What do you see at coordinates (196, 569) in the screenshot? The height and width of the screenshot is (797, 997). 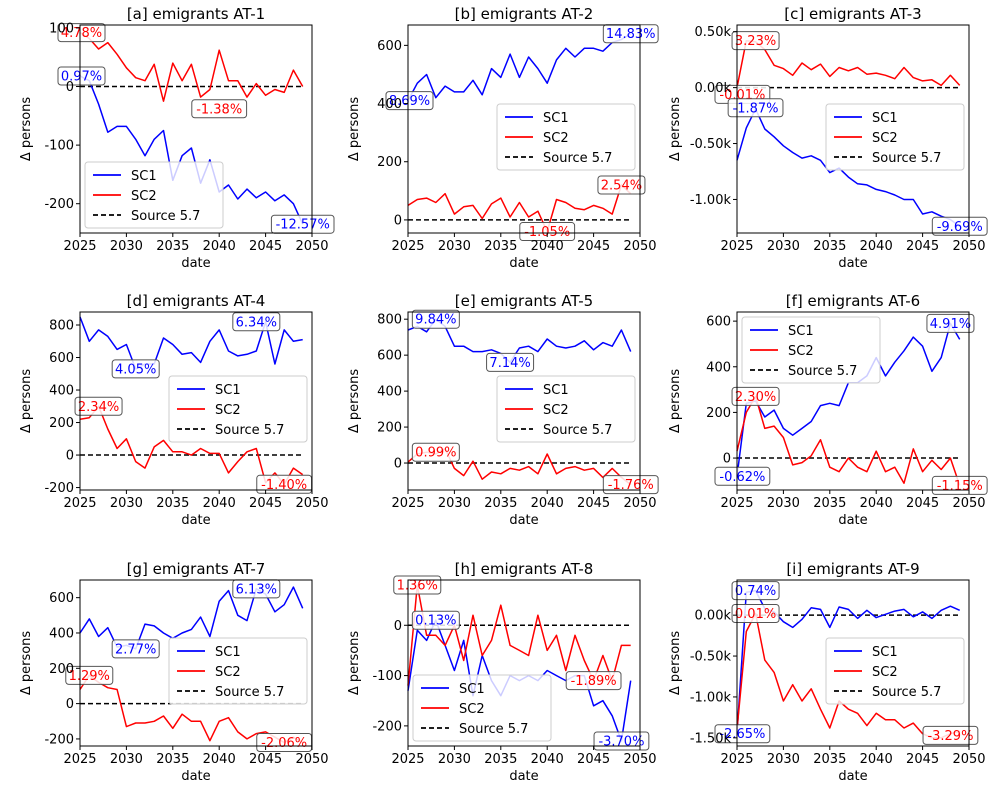 I see `subplot-title: [g] emigrants AT-7` at bounding box center [196, 569].